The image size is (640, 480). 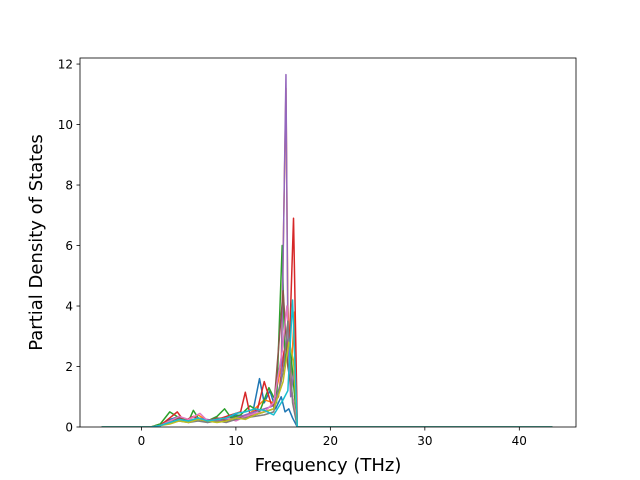 I want to click on x-tick-label: 0, so click(x=142, y=441).